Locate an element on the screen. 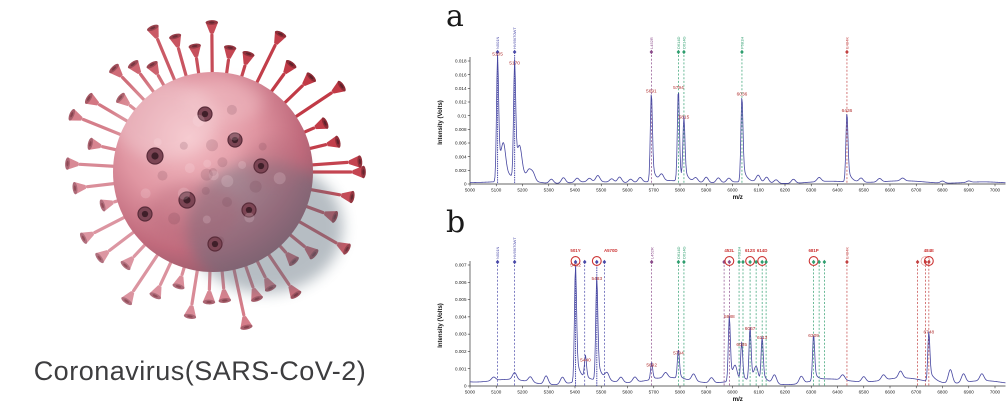  x-axis-title: m/z is located at coordinates (738, 399).